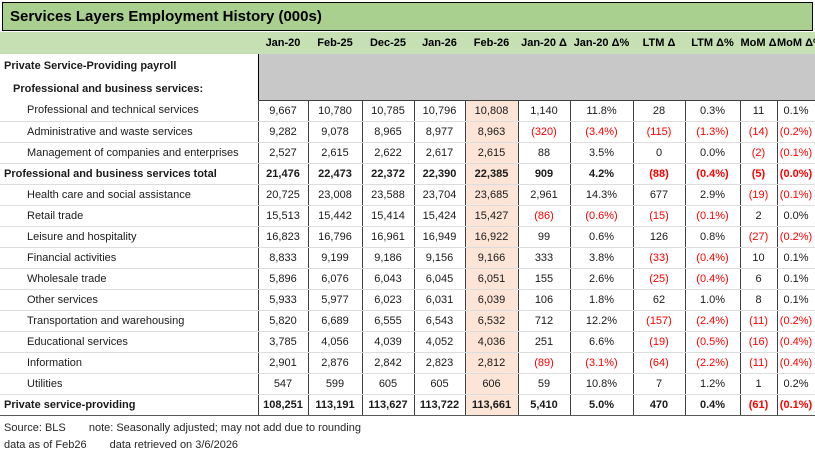  I want to click on cell-jan-26: 113,722, so click(439, 405).